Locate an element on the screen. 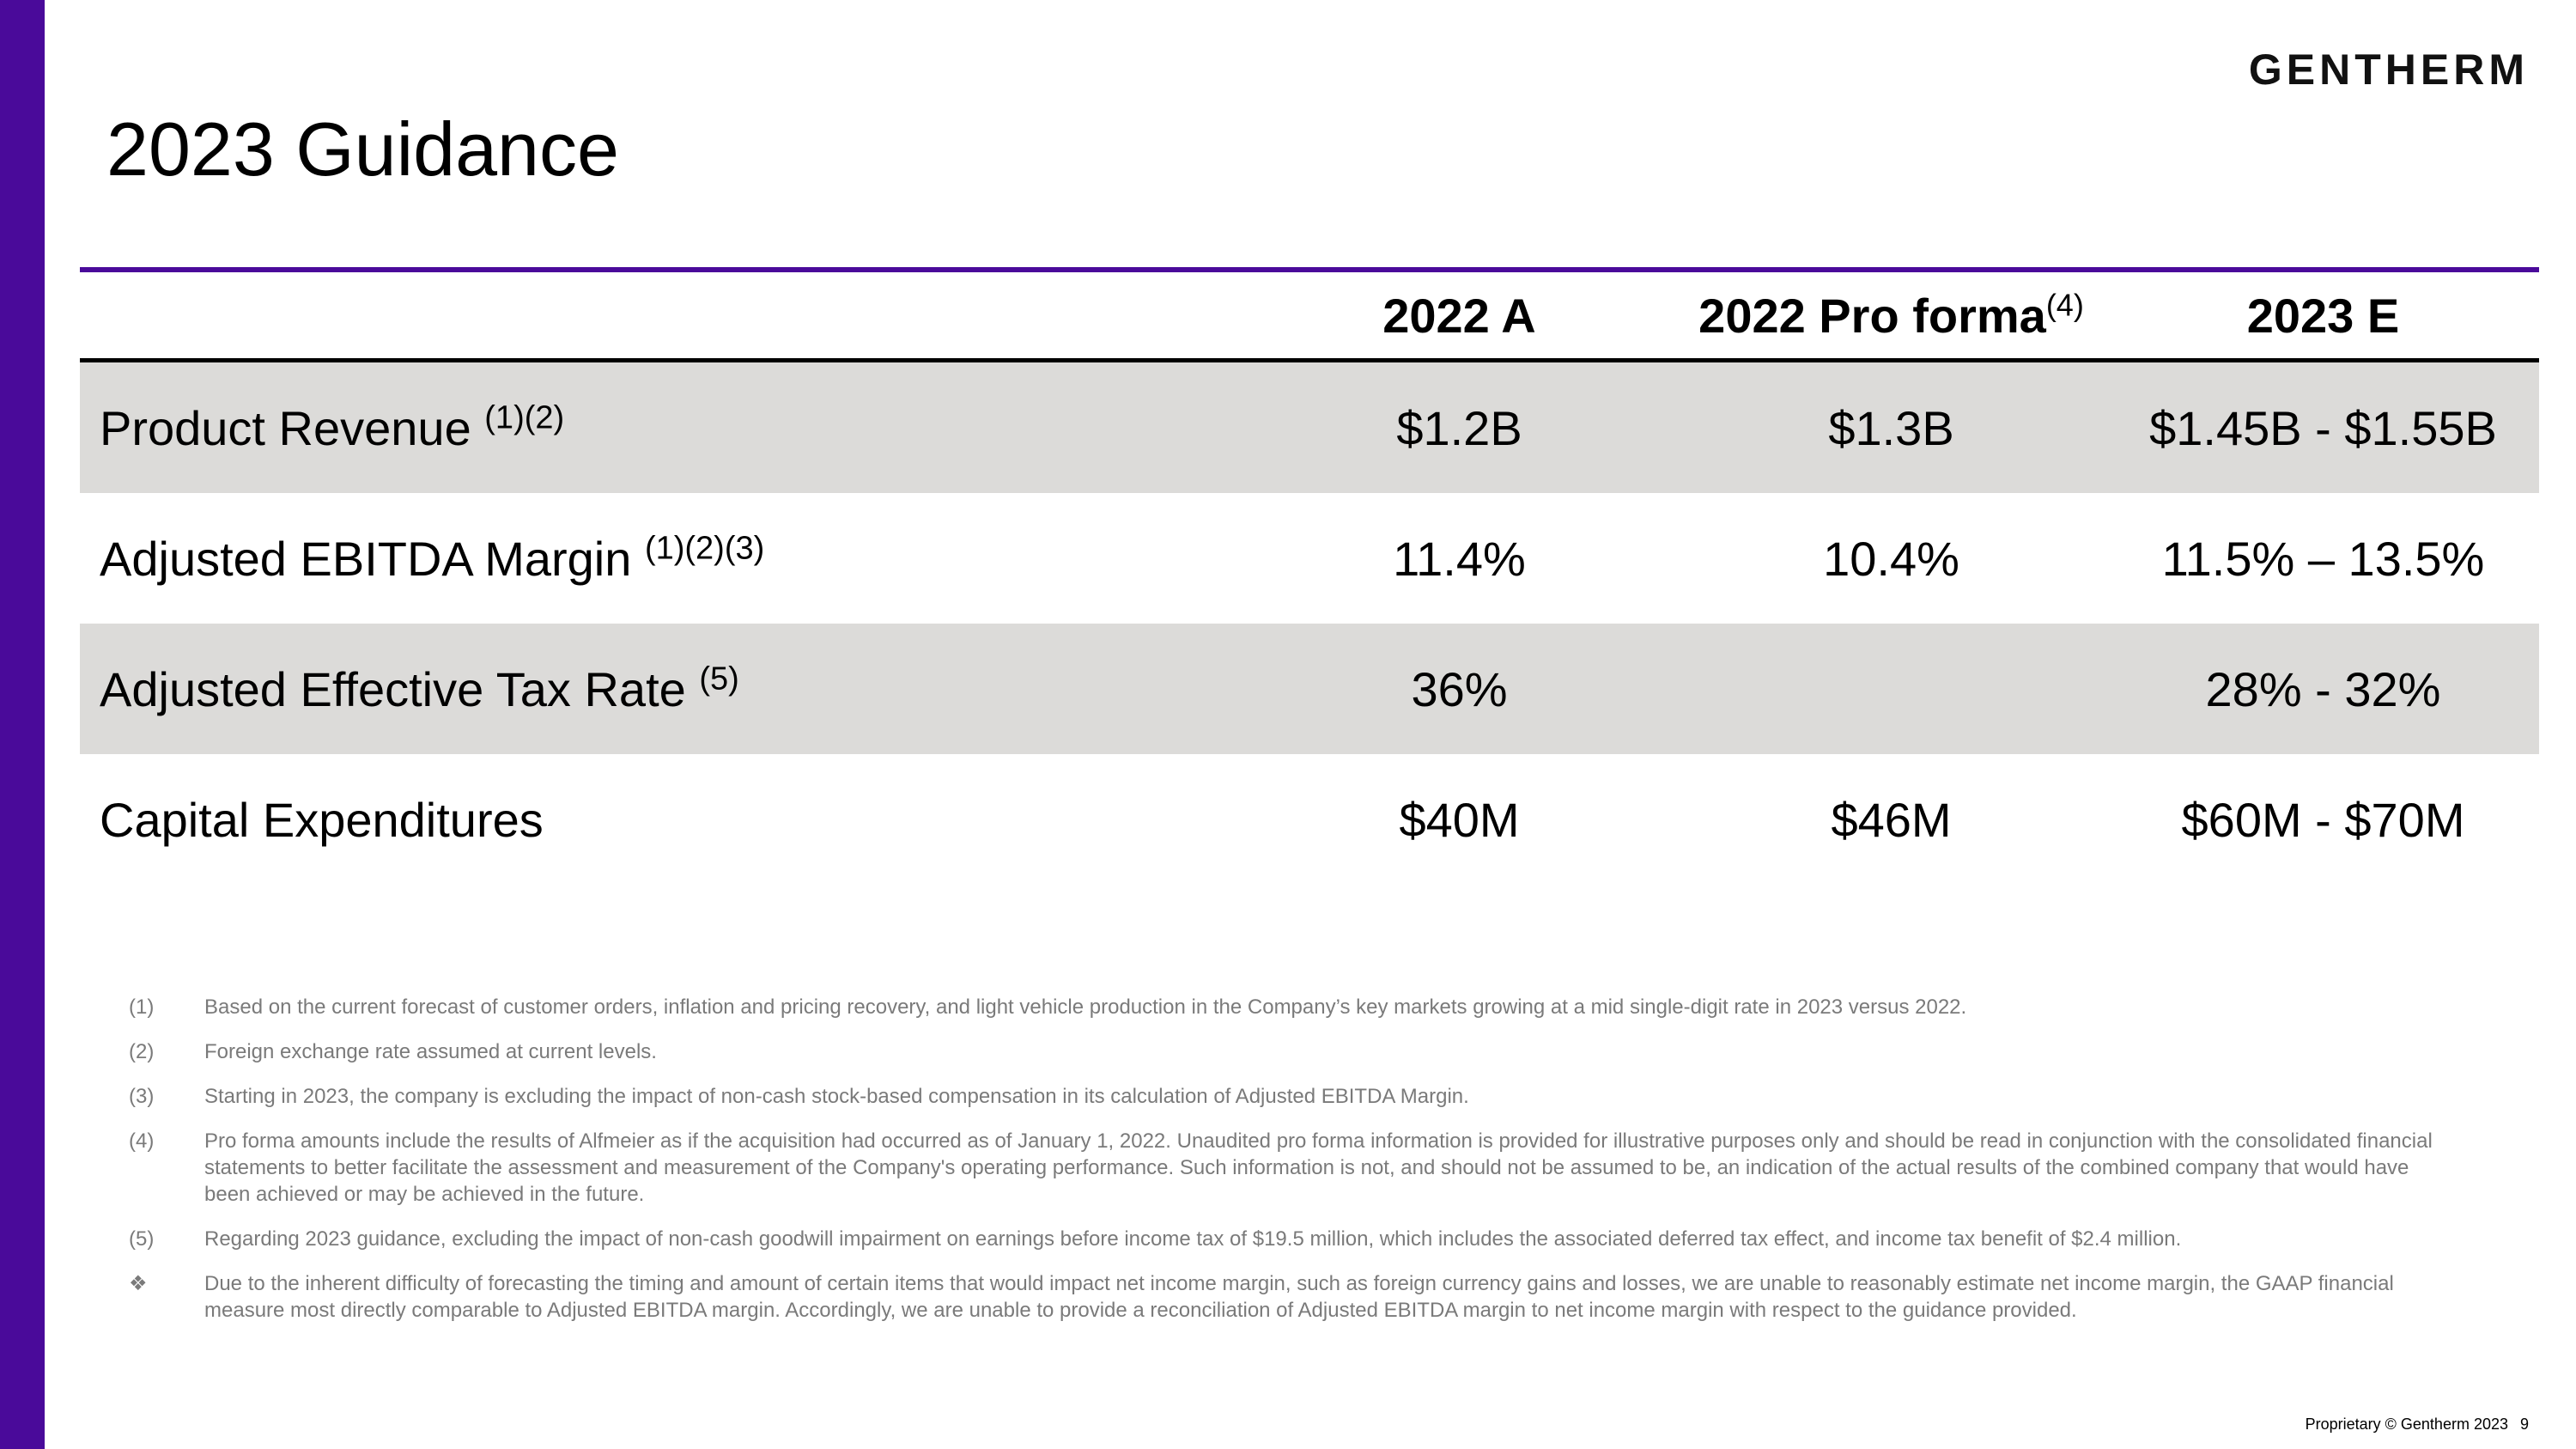  footnote-marker: (4) is located at coordinates (142, 1141).